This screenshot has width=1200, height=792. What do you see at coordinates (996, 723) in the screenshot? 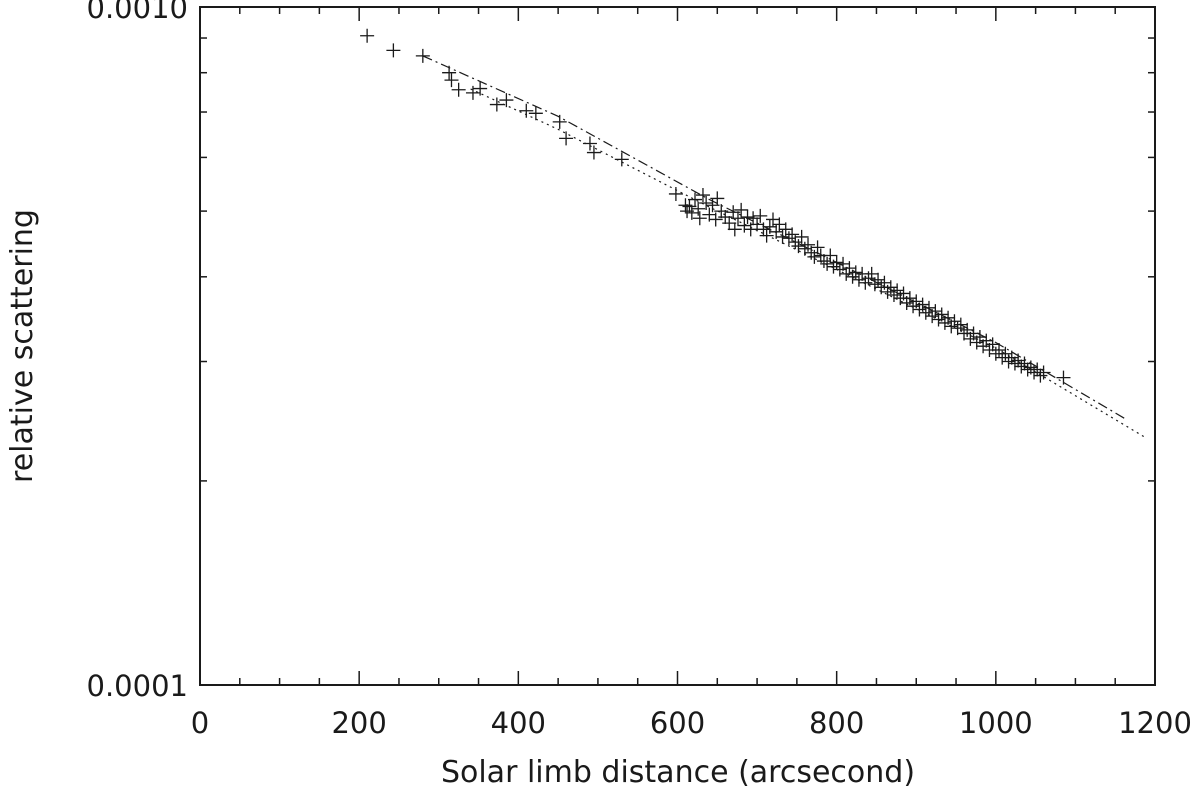
I see `x-tick-label: 1000` at bounding box center [996, 723].